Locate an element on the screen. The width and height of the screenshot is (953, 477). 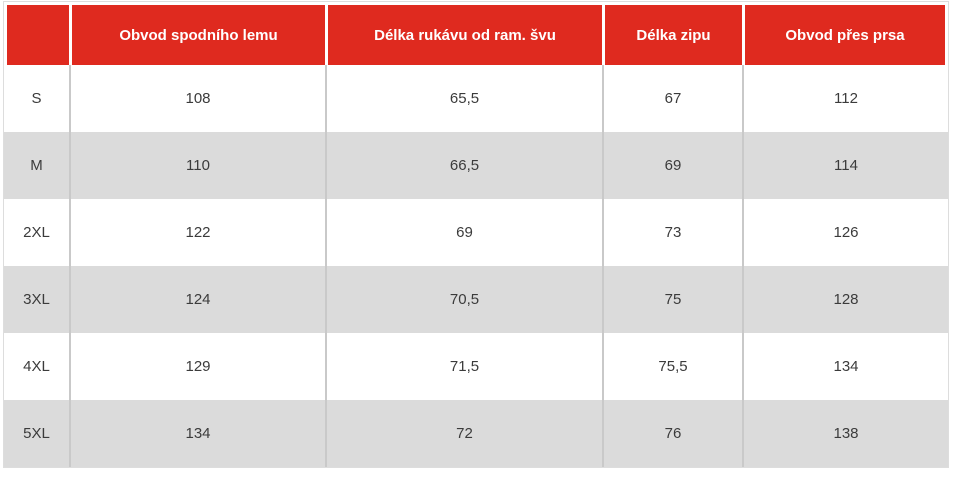
table-cell: 128 is located at coordinates (845, 299).